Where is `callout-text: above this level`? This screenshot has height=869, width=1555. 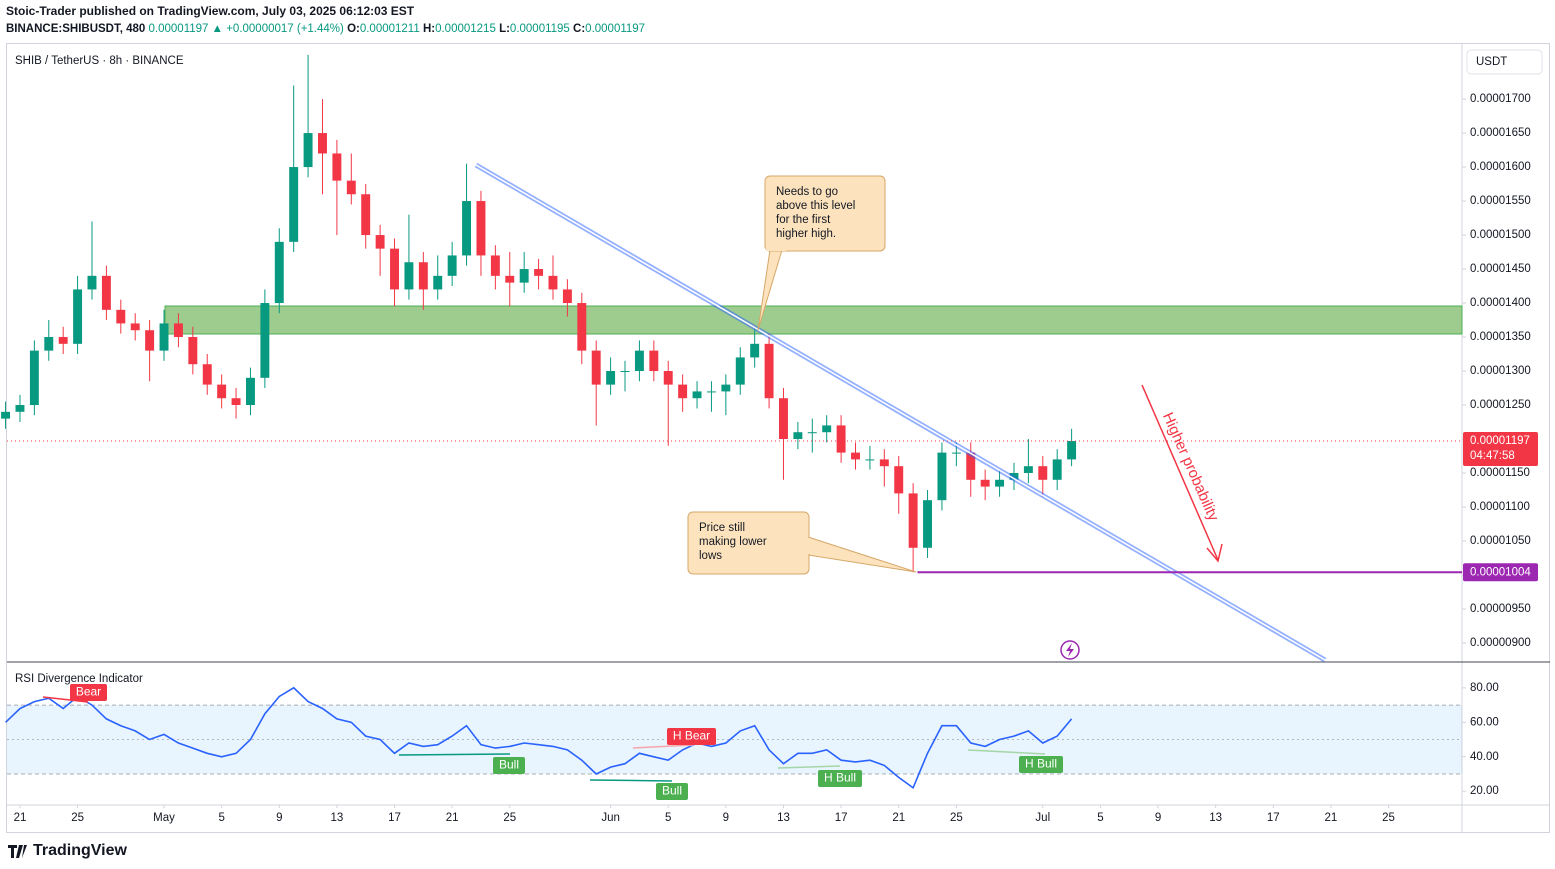
callout-text: above this level is located at coordinates (815, 206).